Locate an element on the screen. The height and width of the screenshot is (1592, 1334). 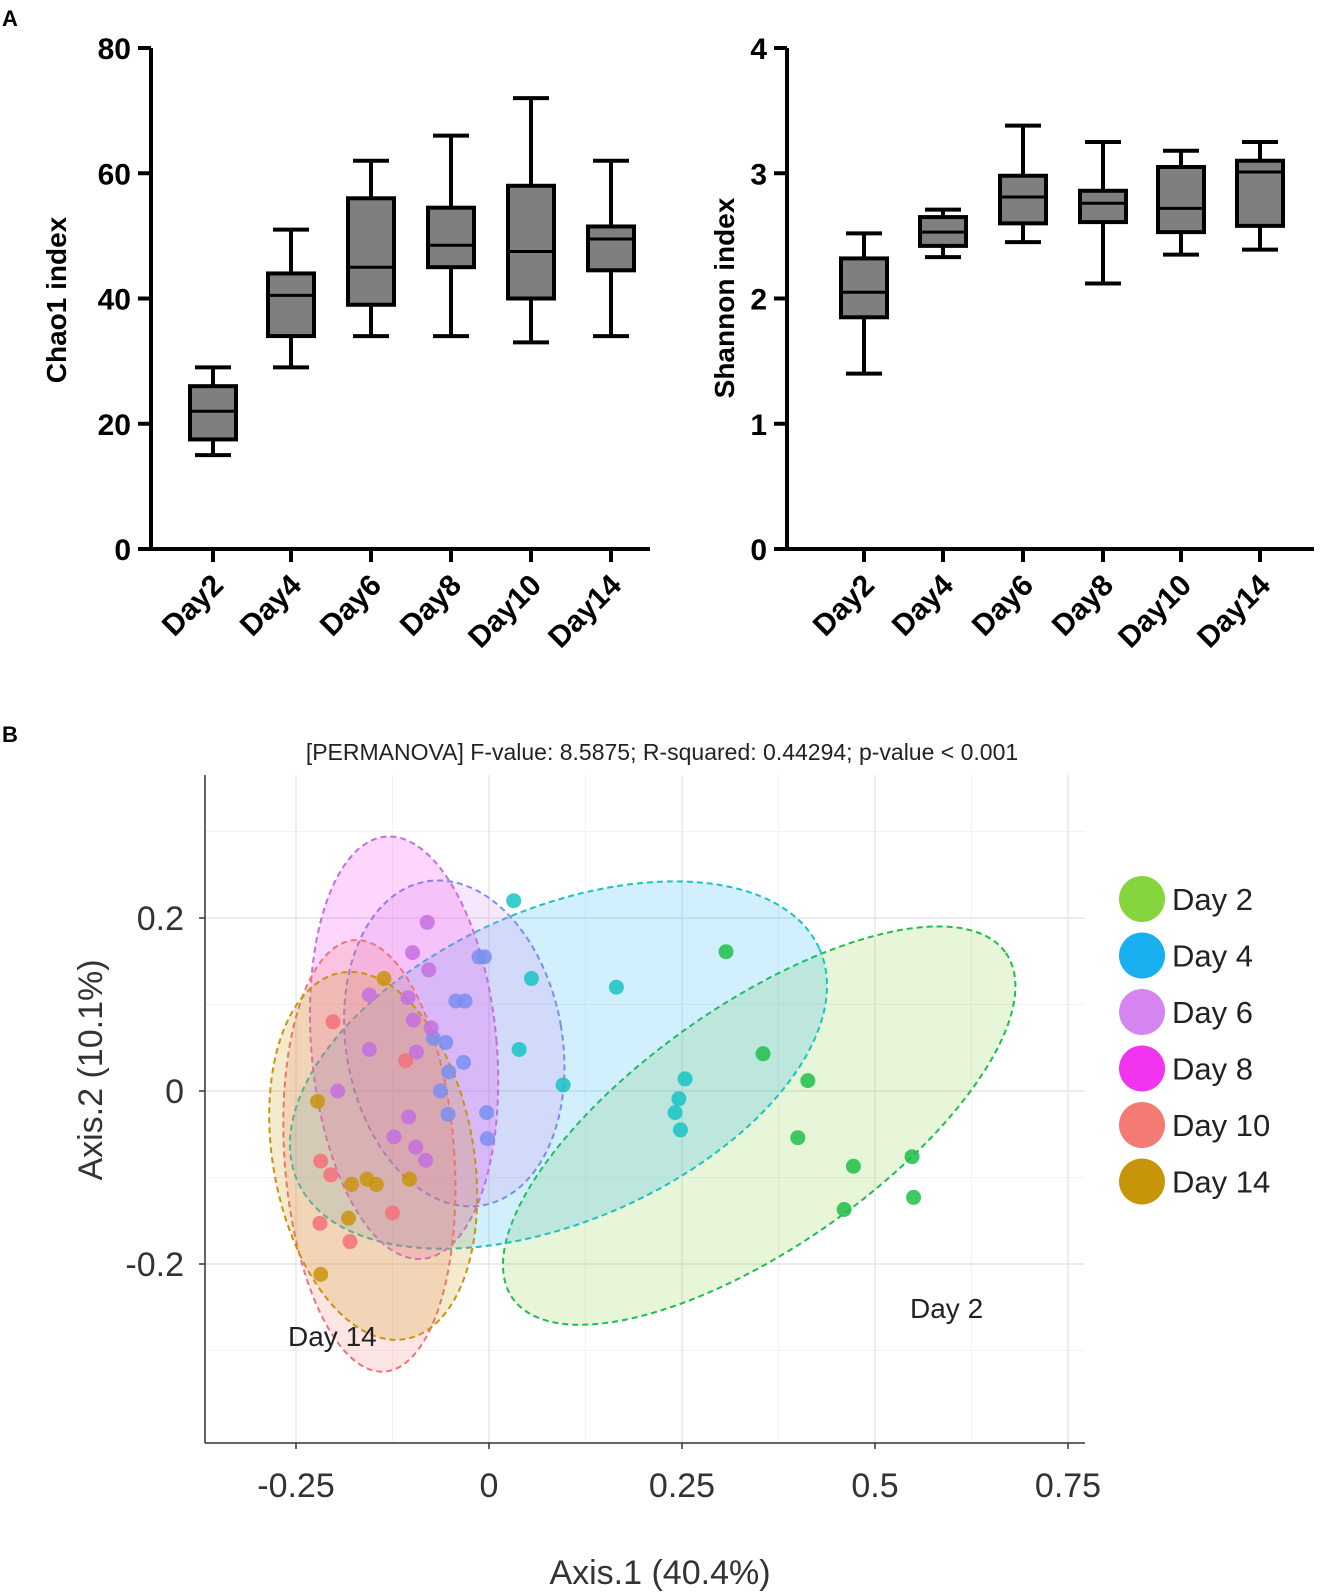
chao1-ytick-label: 40 is located at coordinates (114, 300).